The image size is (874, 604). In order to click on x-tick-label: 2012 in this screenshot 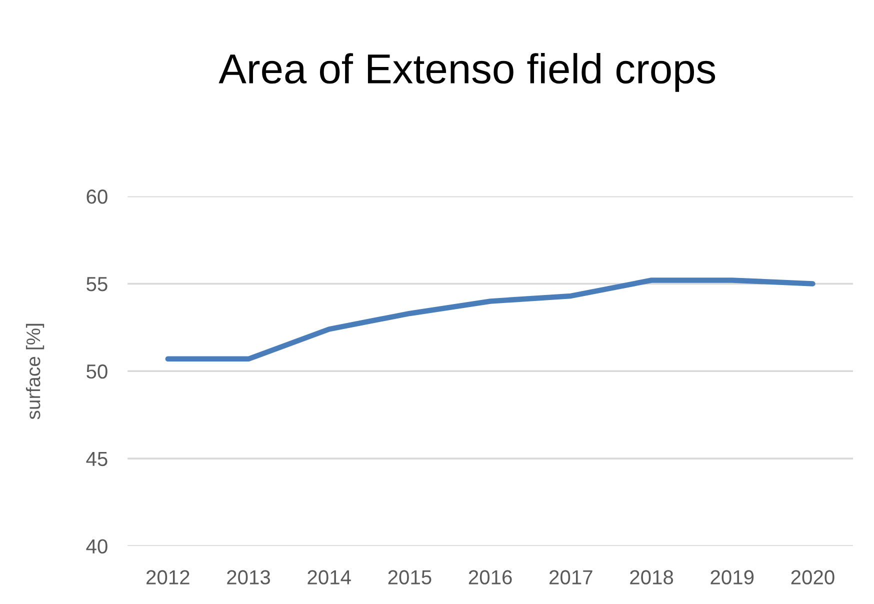, I will do `click(168, 577)`.